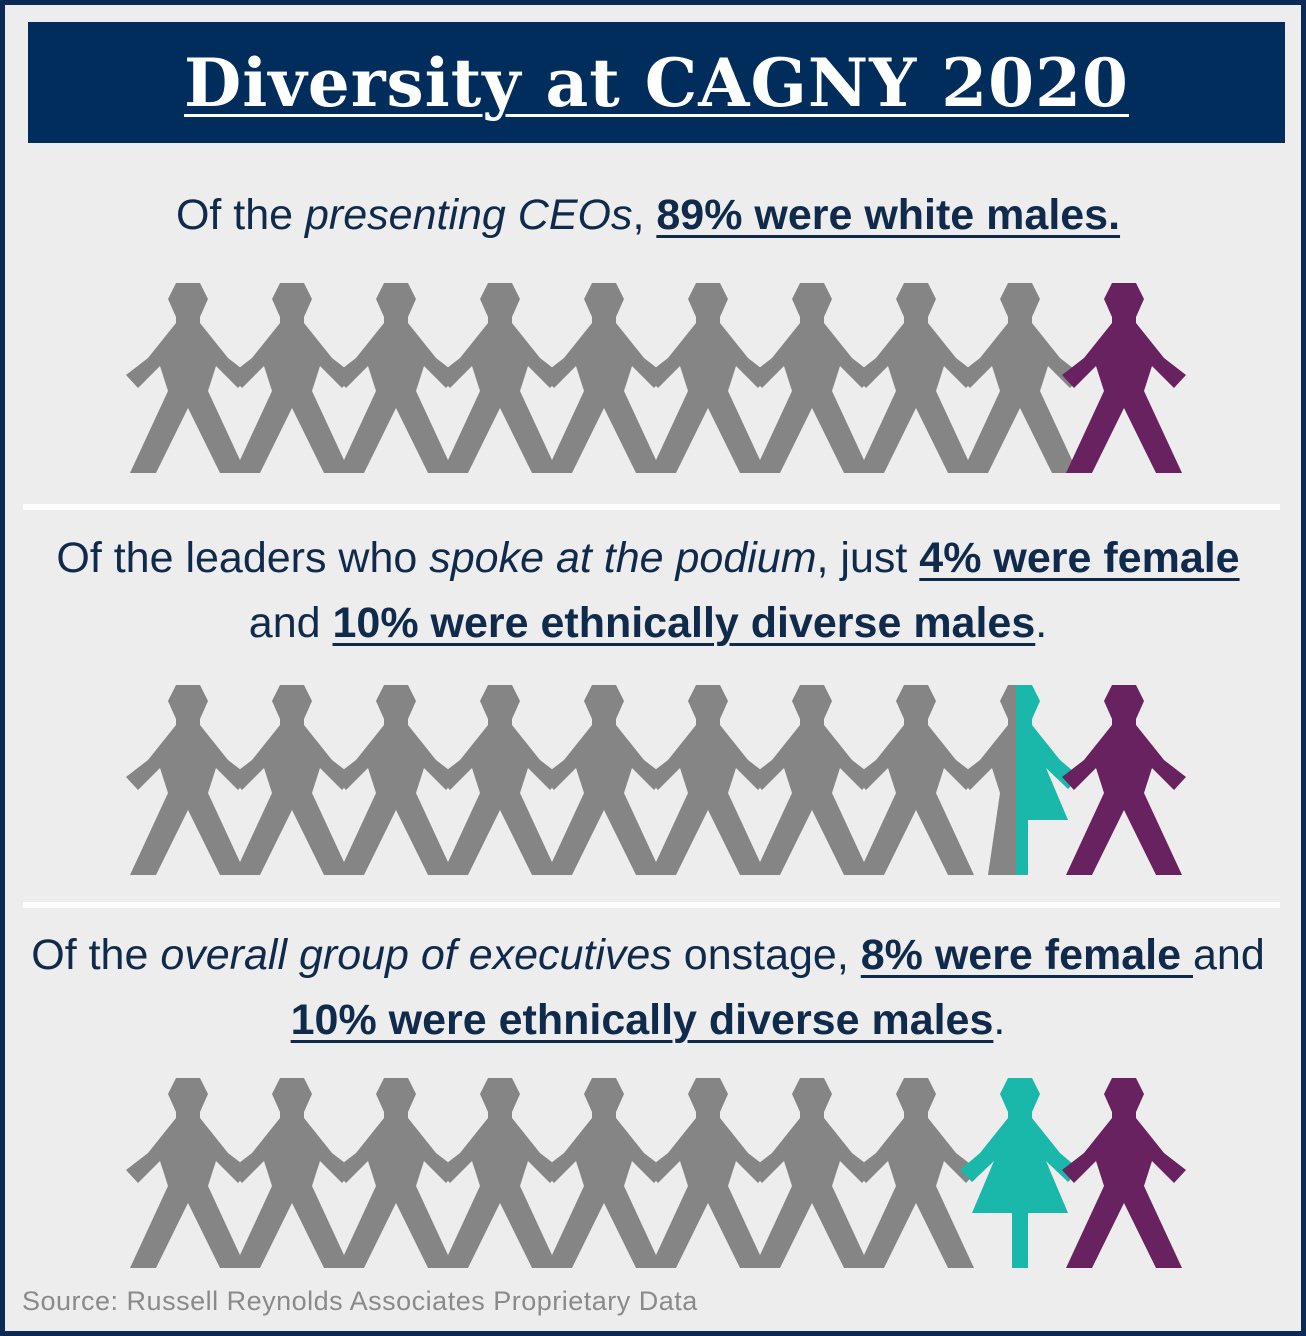 This screenshot has height=1336, width=1306. What do you see at coordinates (469, 215) in the screenshot?
I see `statement-italic: presenting CEOs` at bounding box center [469, 215].